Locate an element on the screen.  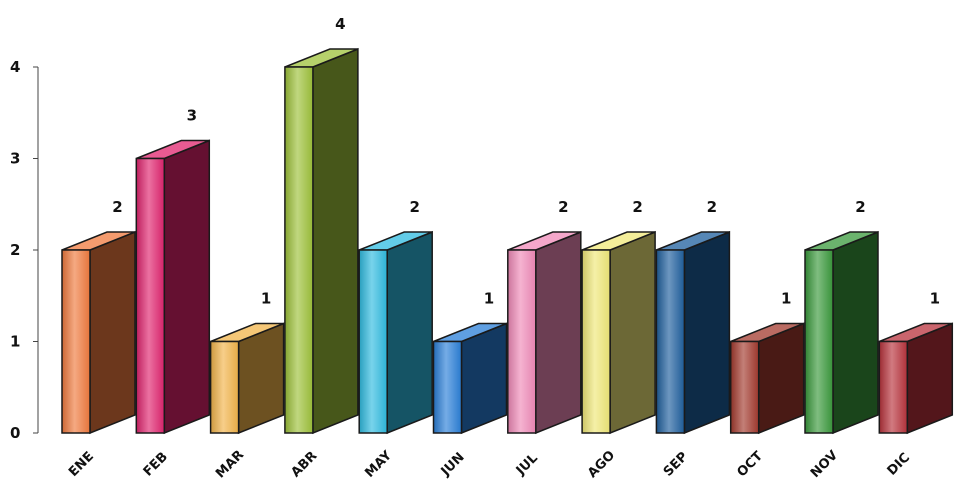
bar-oct is located at coordinates (767, 378).